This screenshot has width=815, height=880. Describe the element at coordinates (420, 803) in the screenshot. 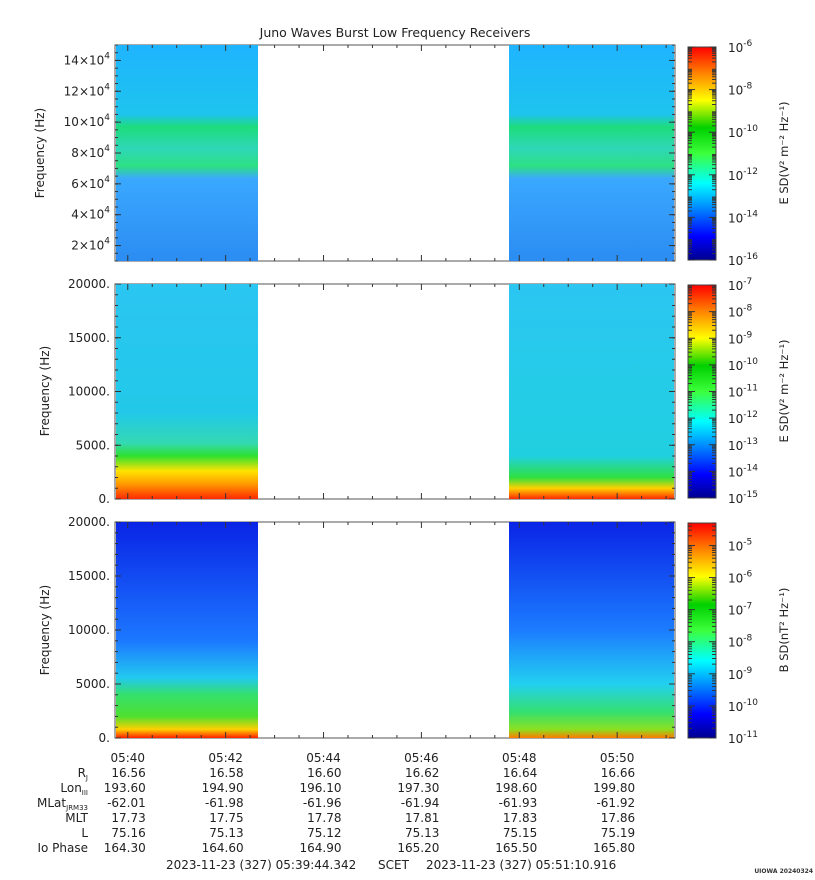

I see `ephemeris-value: -61.94` at that location.